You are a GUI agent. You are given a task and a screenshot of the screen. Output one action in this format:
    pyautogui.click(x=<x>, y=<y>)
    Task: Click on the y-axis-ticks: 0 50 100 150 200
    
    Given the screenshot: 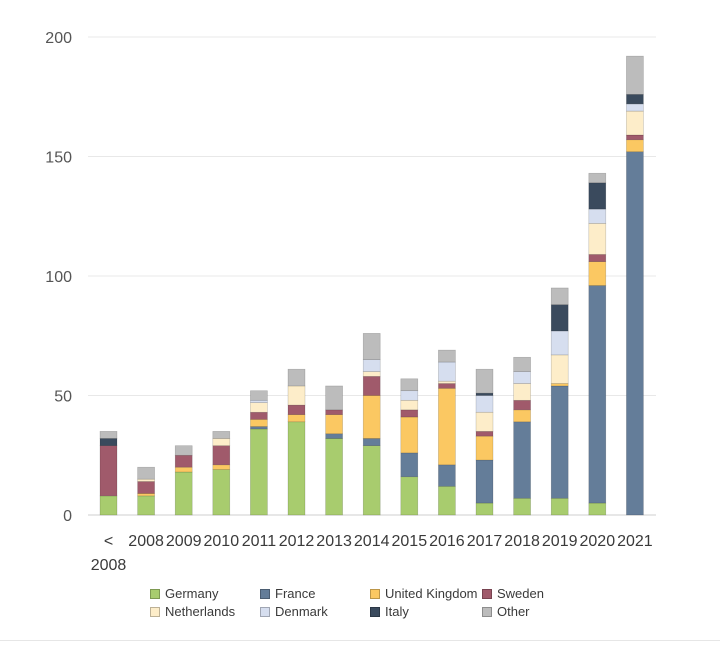 What is the action you would take?
    pyautogui.click(x=58, y=277)
    